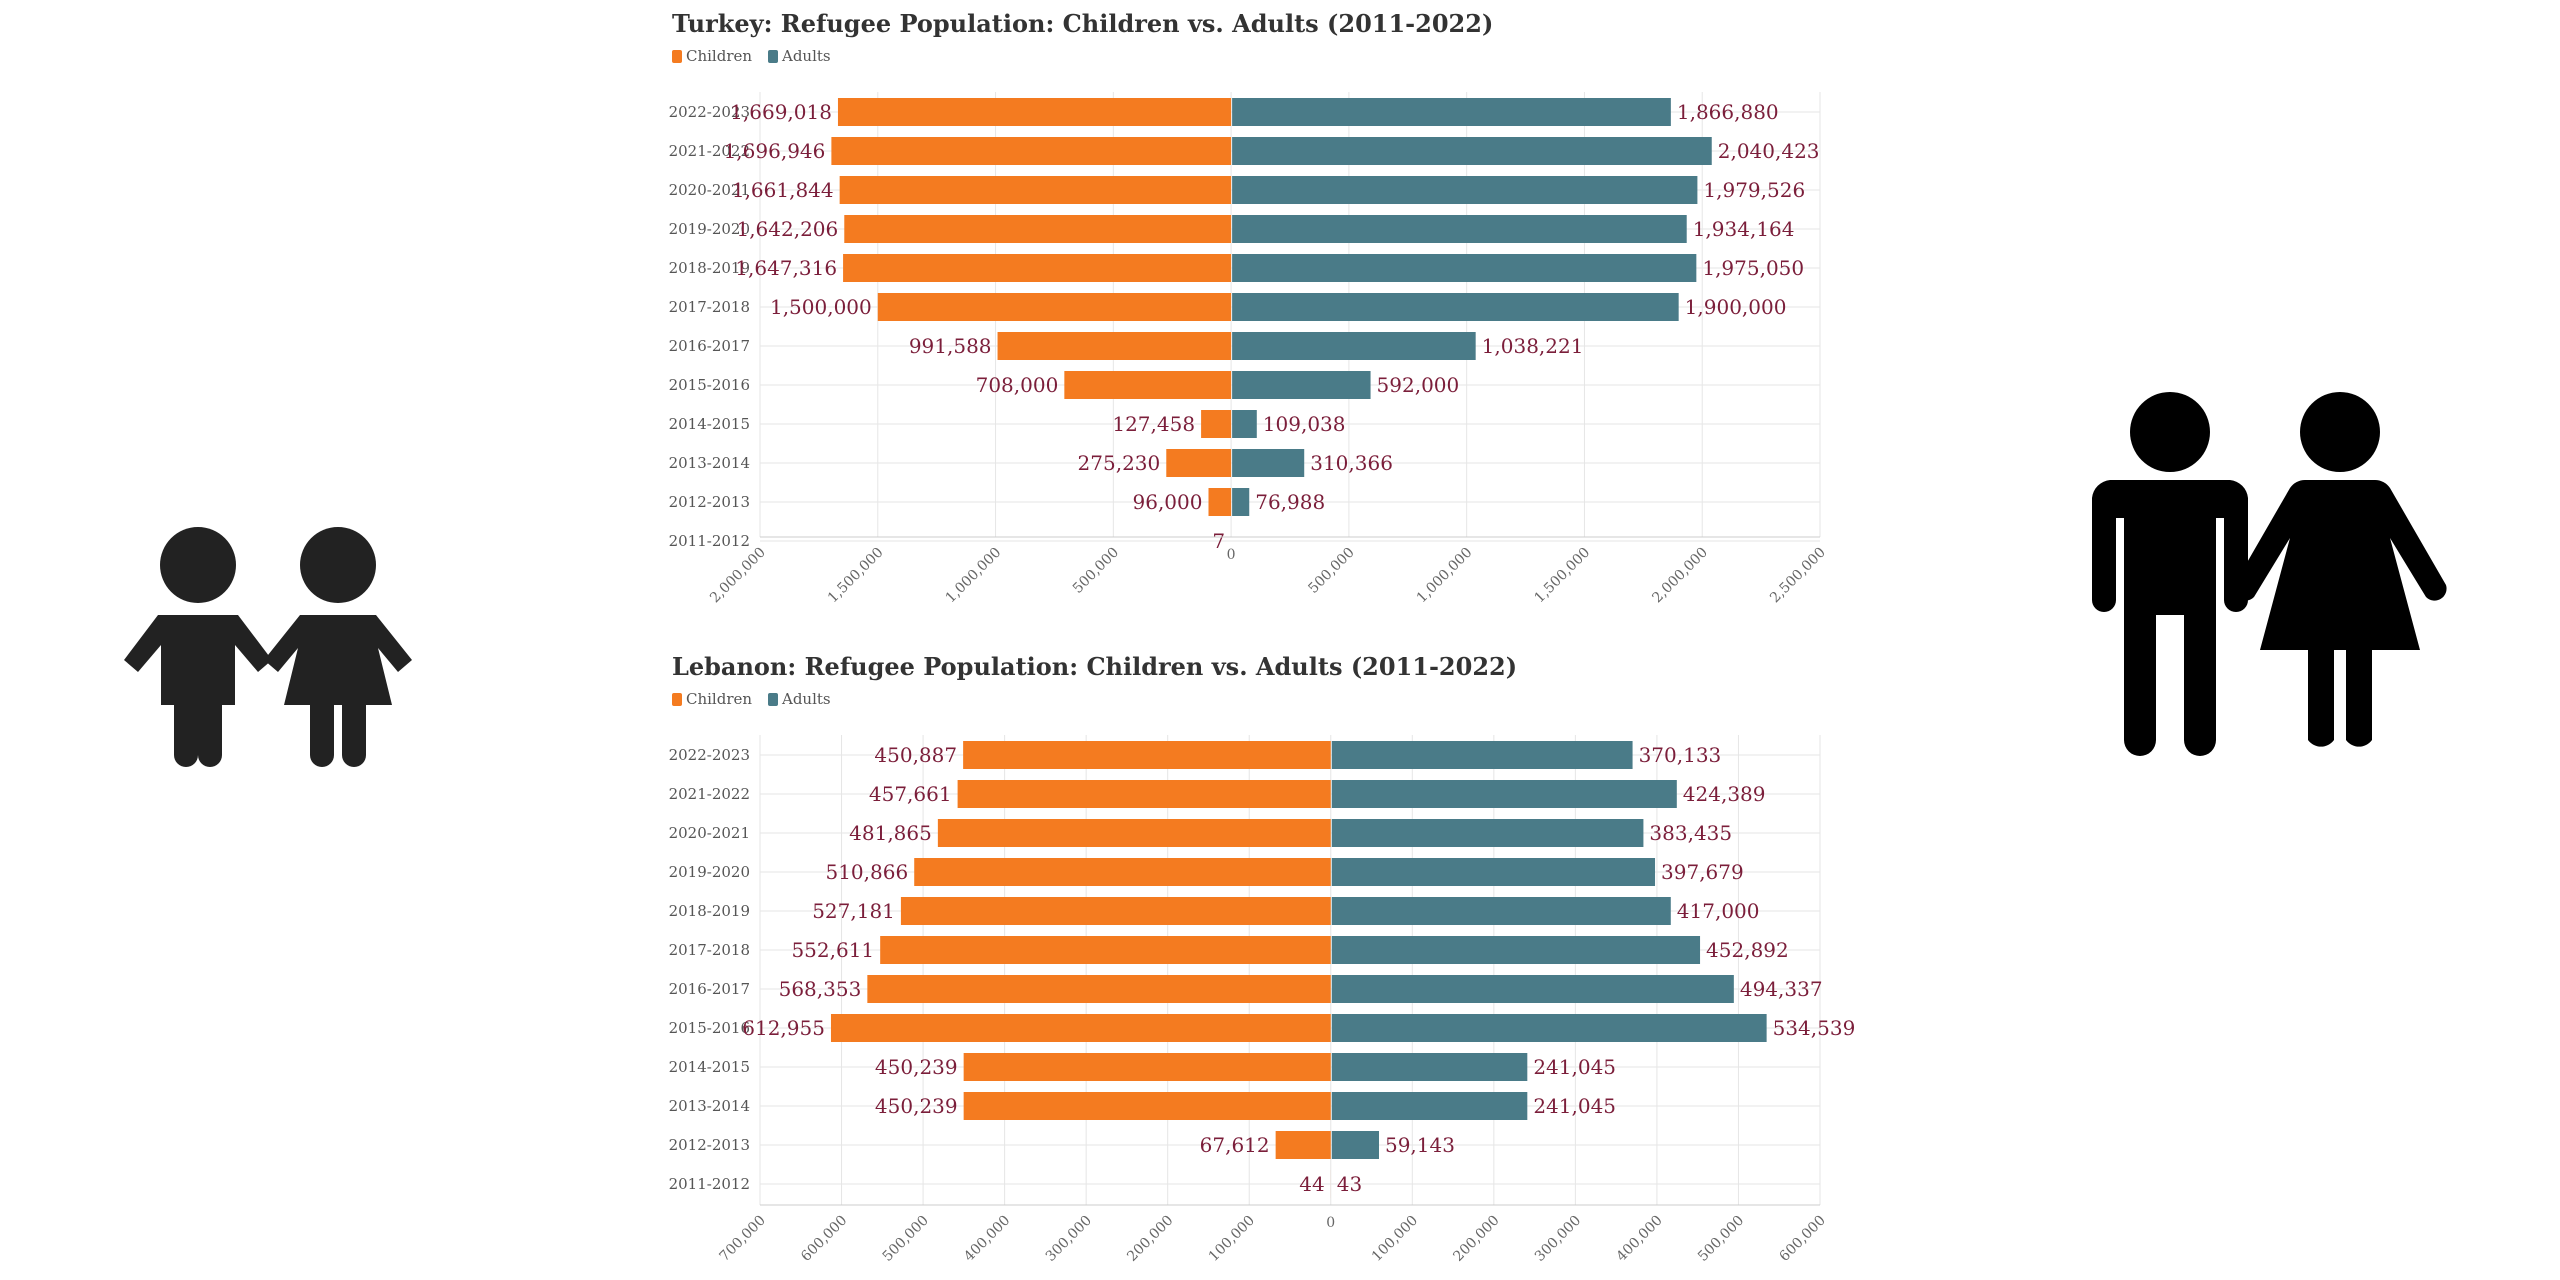 This screenshot has width=2560, height=1280. I want to click on turkey-children-value-label: 1,500,000, so click(821, 307).